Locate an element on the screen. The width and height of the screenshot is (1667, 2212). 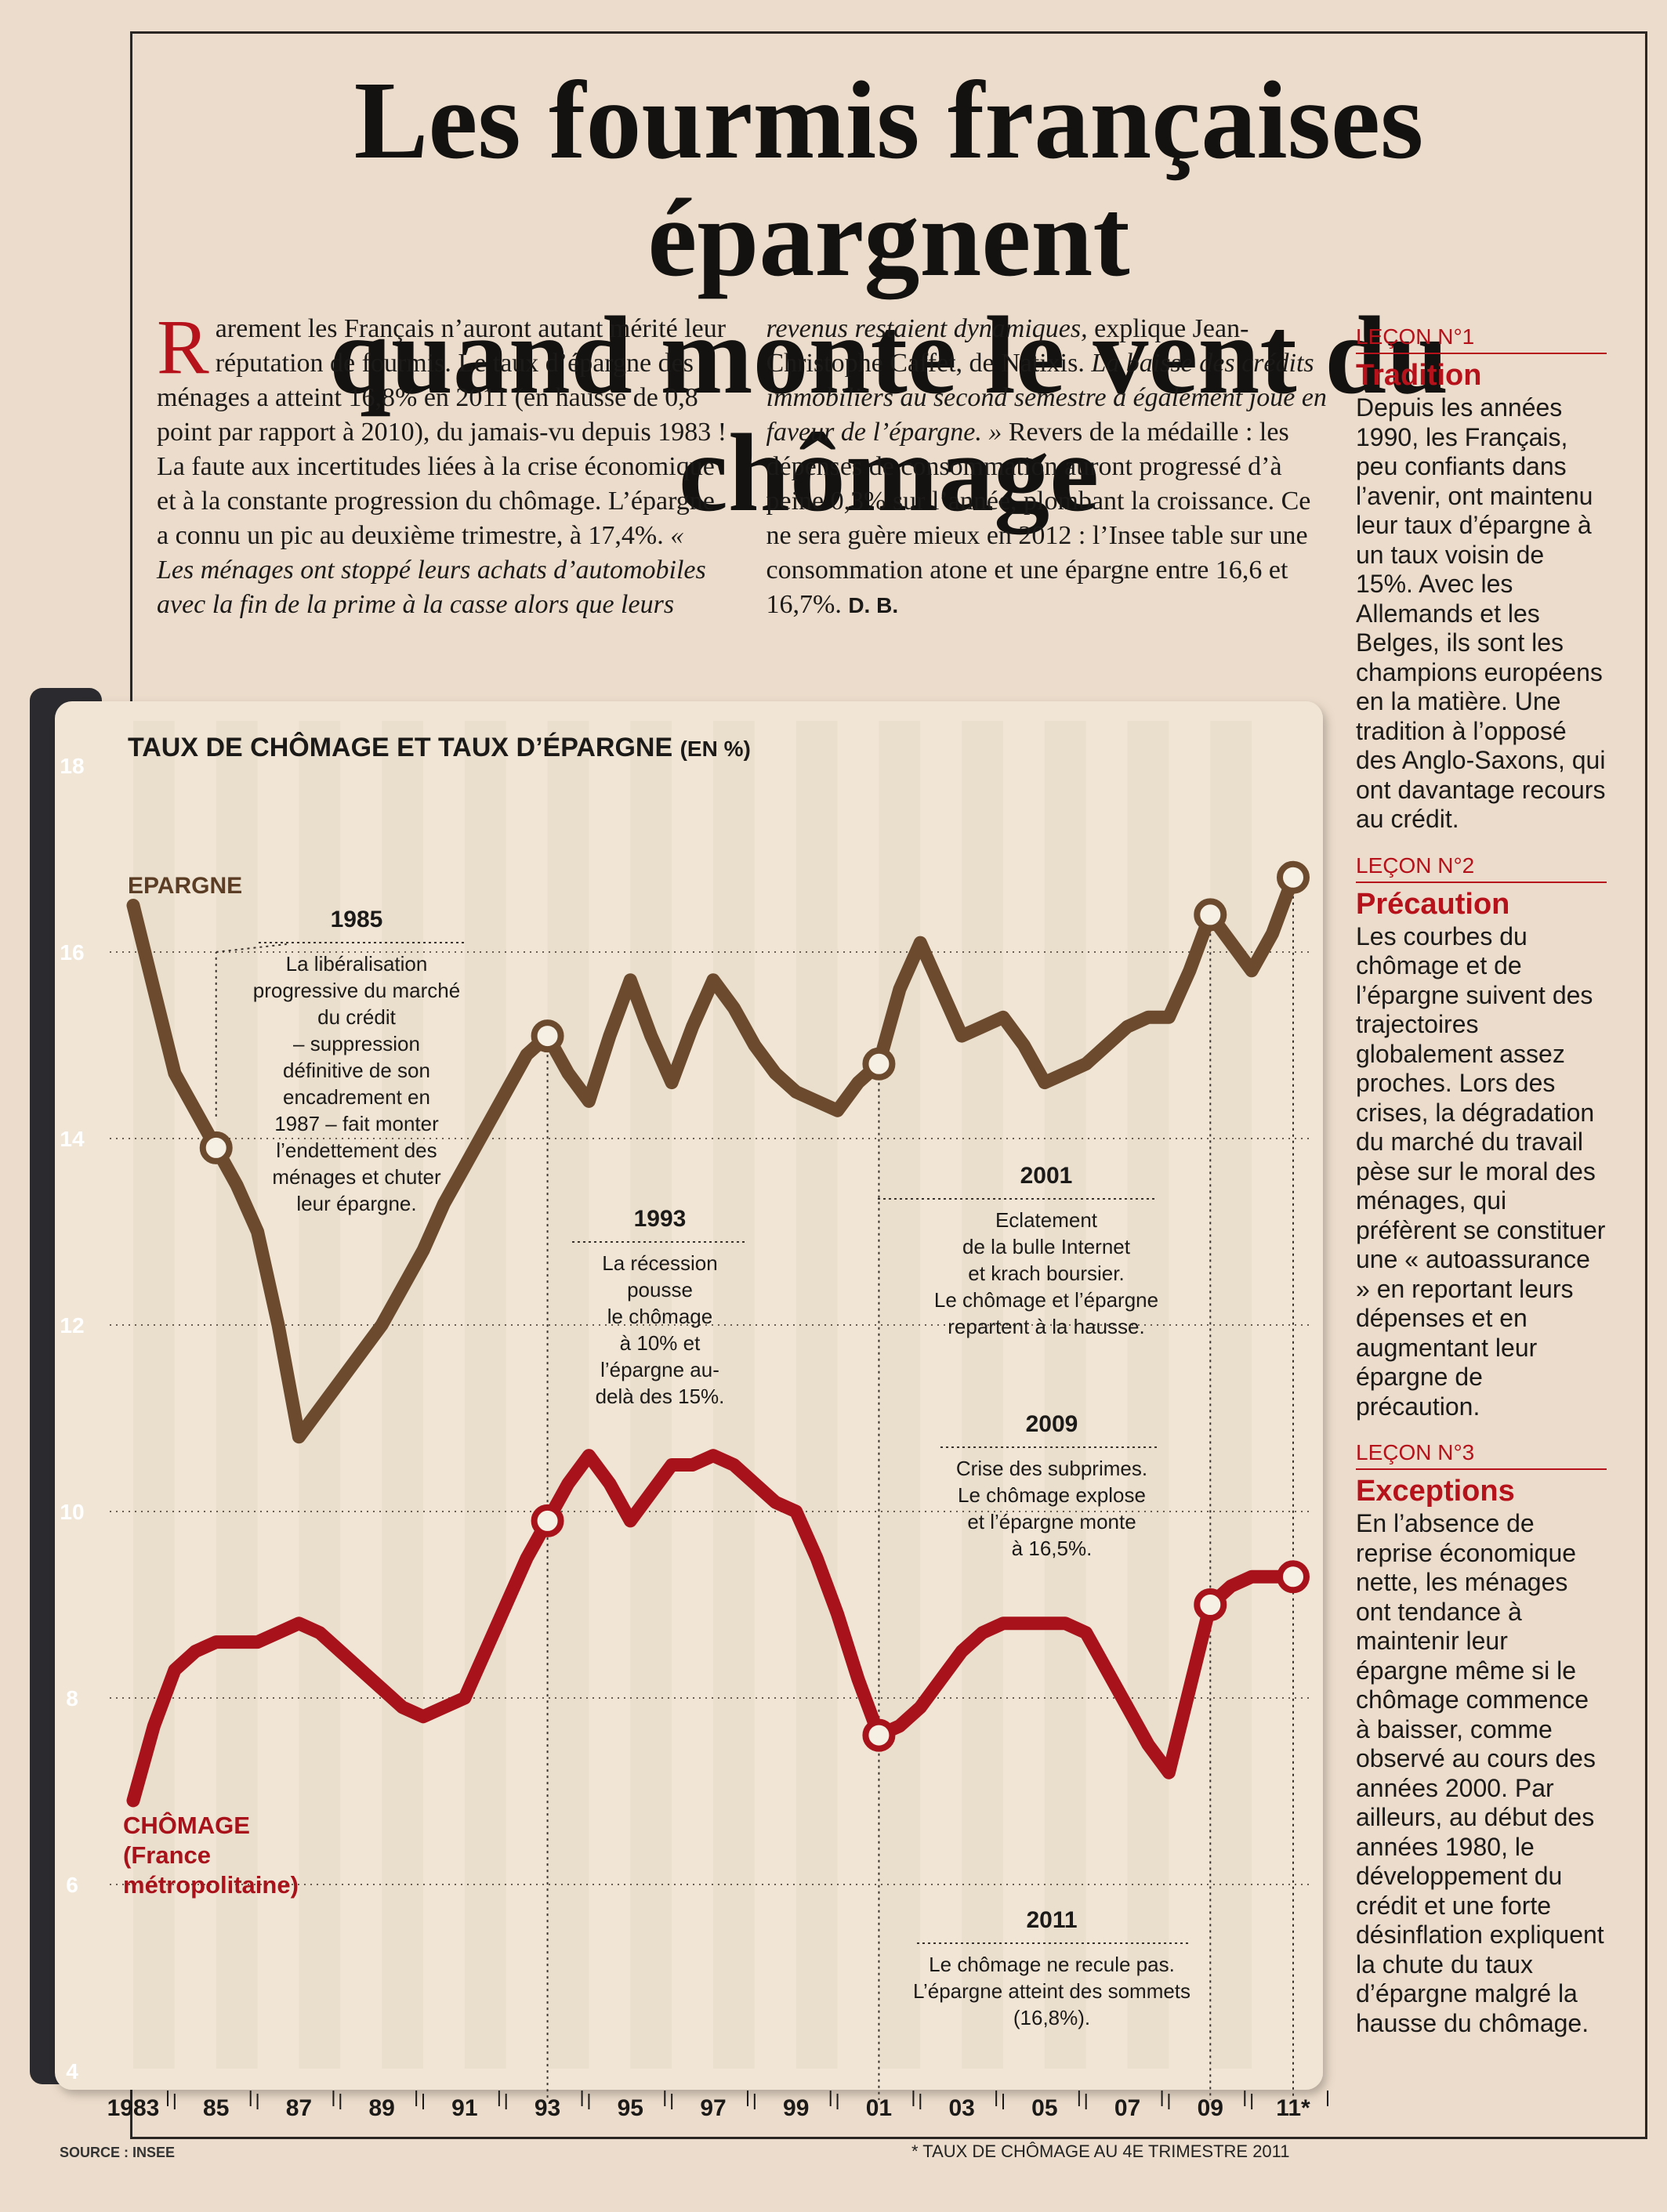
headline-line-2: quand monte le vent du chômage is located at coordinates (888, 414).